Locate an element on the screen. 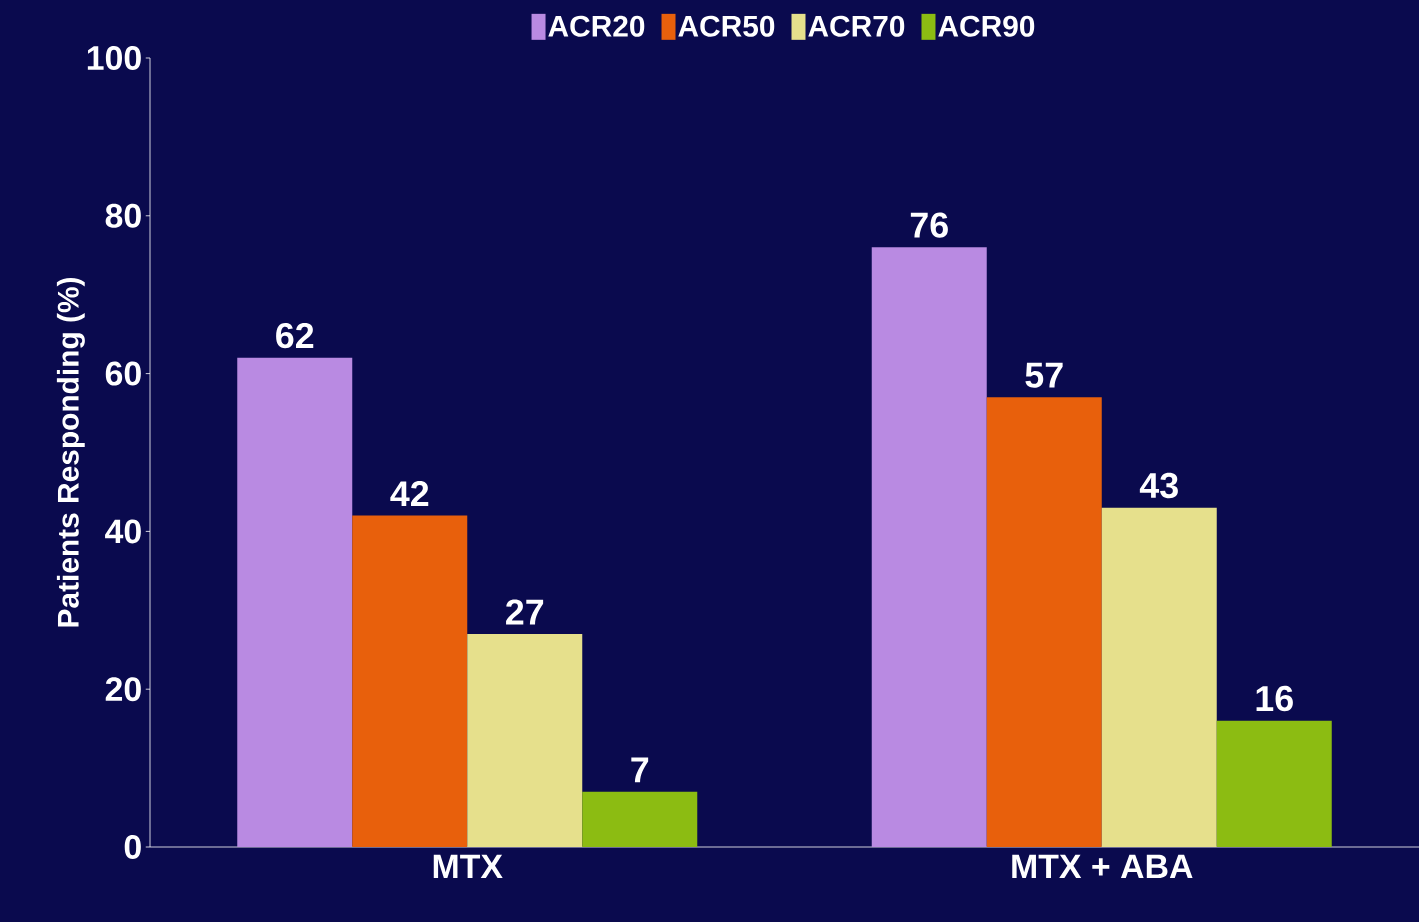  y-axis-title: Patients Responding (%) is located at coordinates (70, 452).